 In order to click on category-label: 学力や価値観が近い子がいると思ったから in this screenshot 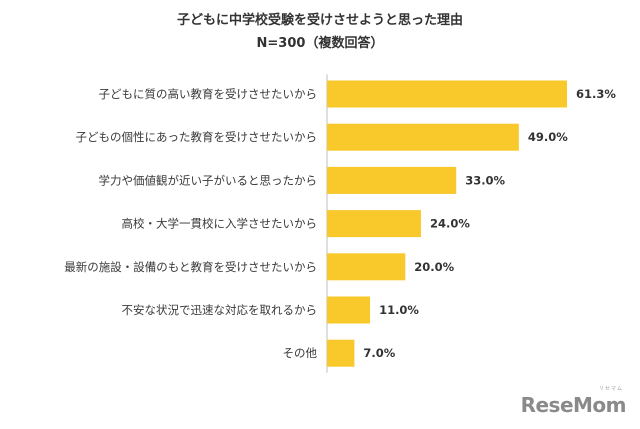, I will do `click(208, 180)`.